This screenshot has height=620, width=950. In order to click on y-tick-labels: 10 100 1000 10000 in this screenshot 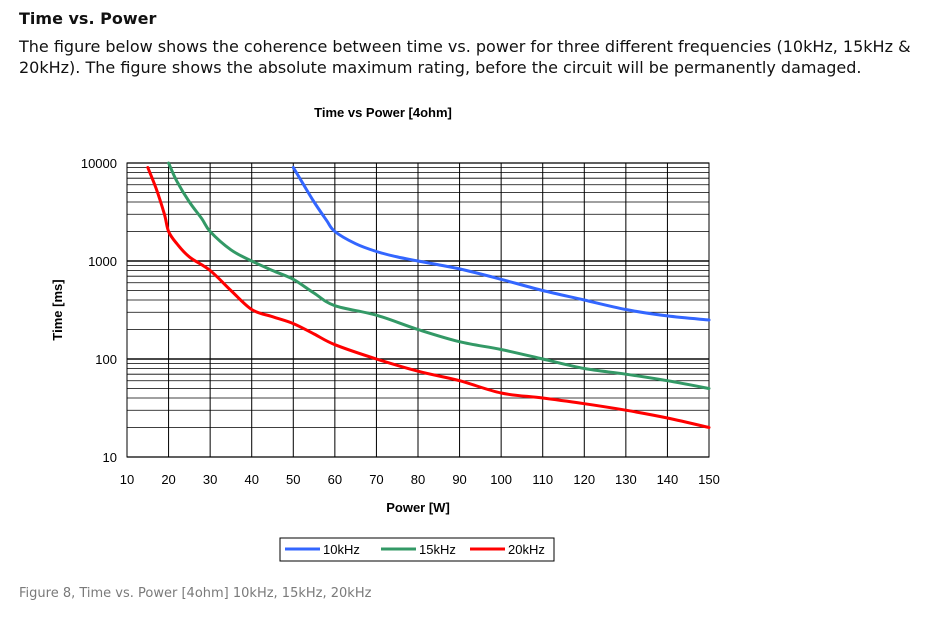, I will do `click(99, 310)`.